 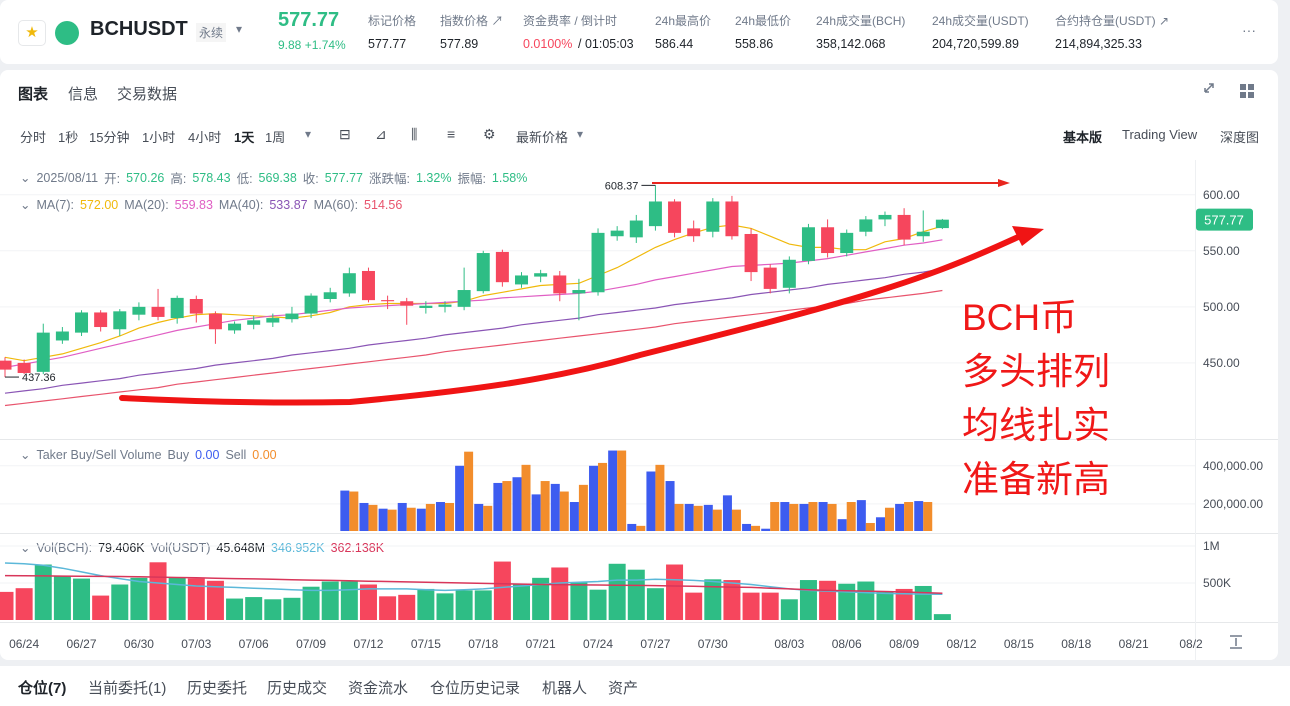 I want to click on legend-value: 533.87, so click(x=288, y=204).